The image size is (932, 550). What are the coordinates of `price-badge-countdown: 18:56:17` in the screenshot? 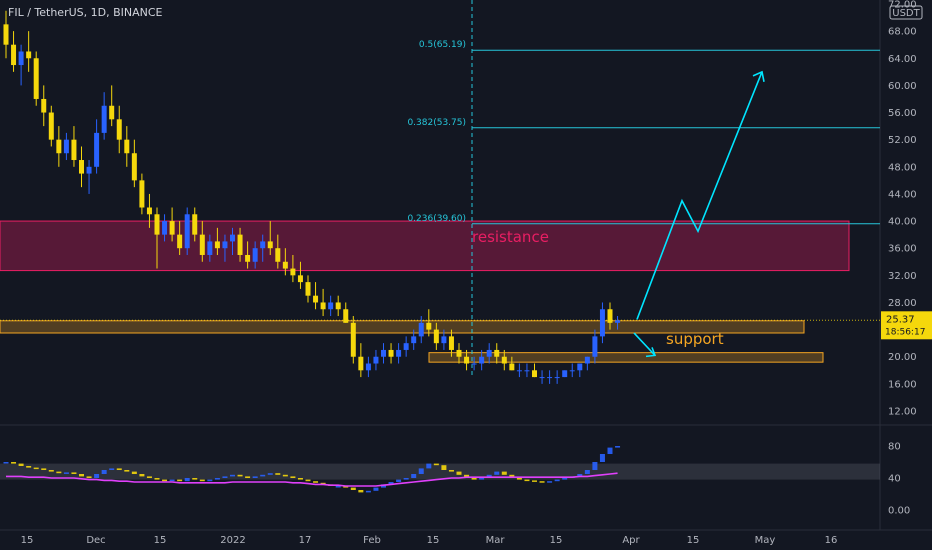 It's located at (905, 332).